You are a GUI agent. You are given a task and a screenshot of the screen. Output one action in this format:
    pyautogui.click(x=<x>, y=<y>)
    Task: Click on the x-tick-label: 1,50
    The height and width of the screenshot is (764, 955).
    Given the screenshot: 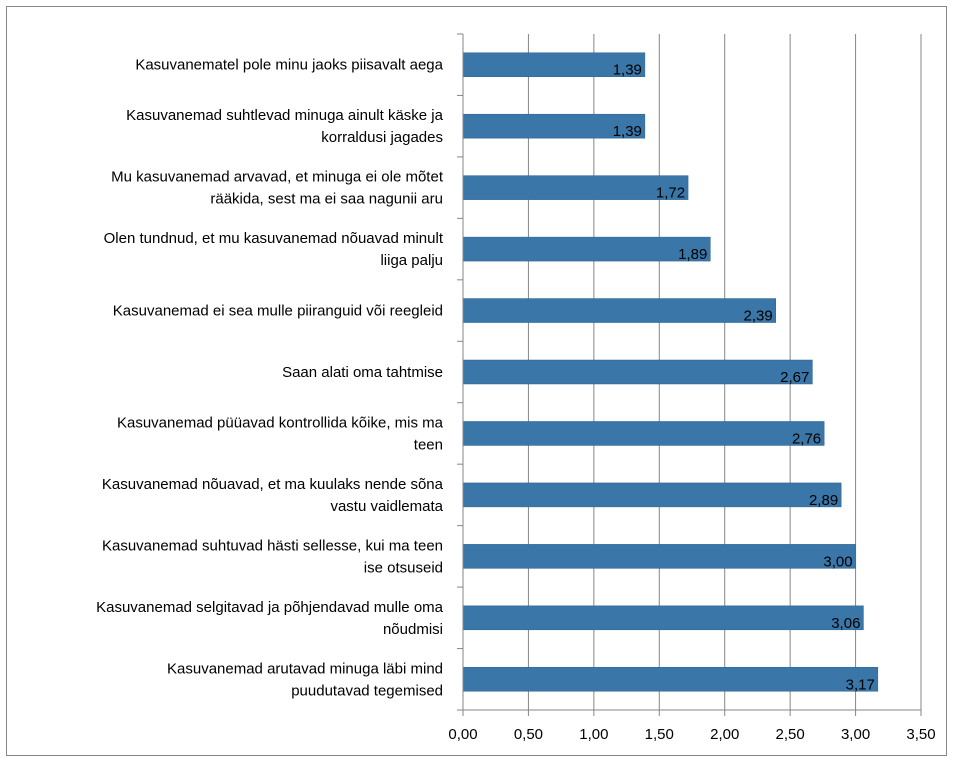 What is the action you would take?
    pyautogui.click(x=659, y=734)
    